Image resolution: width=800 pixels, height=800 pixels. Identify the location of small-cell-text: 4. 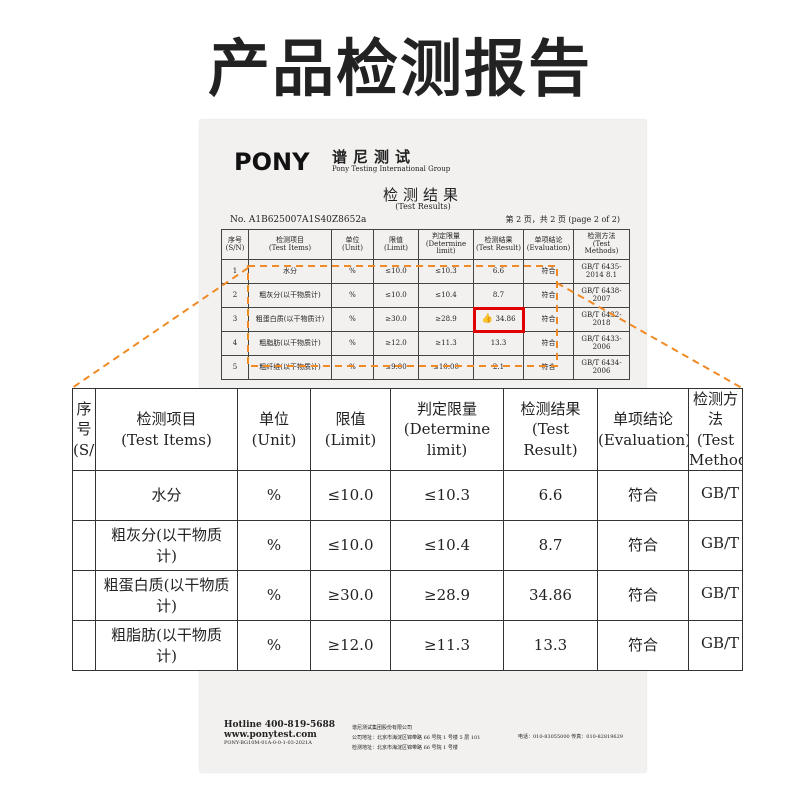
(235, 342).